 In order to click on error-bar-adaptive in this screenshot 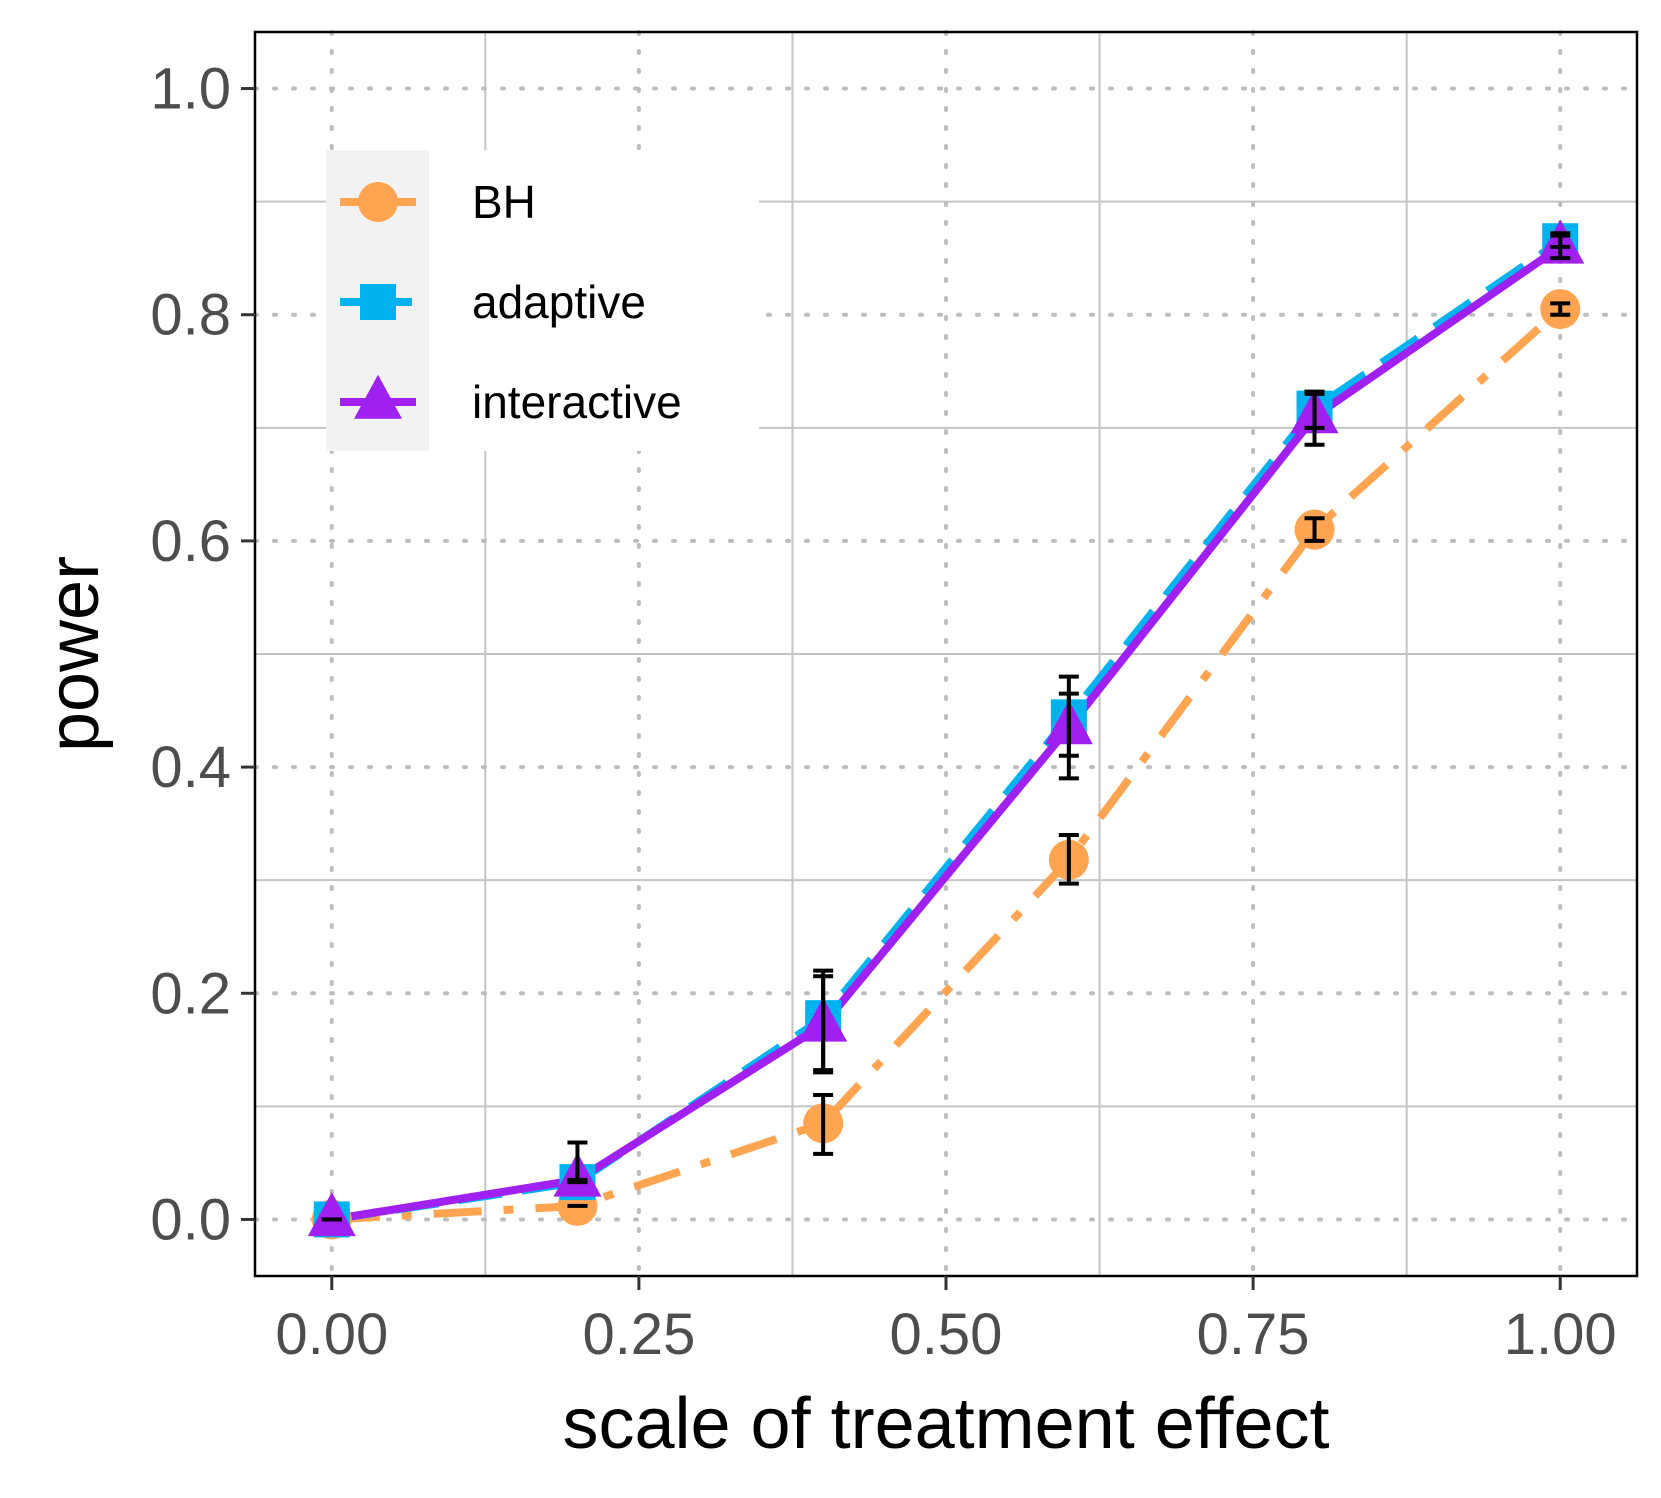, I will do `click(577, 1162)`.